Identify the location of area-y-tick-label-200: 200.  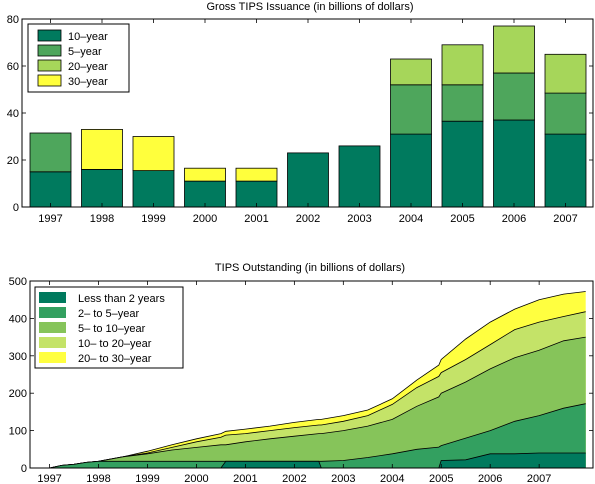
(18, 394).